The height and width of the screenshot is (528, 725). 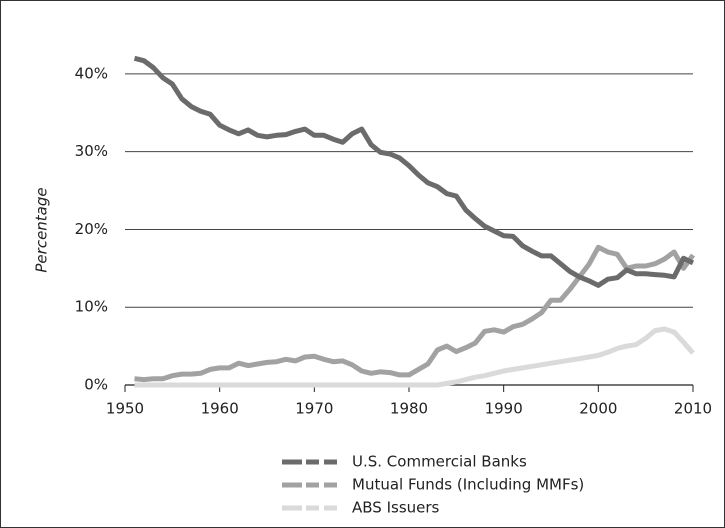 What do you see at coordinates (125, 409) in the screenshot?
I see `x-tick-label: 1950` at bounding box center [125, 409].